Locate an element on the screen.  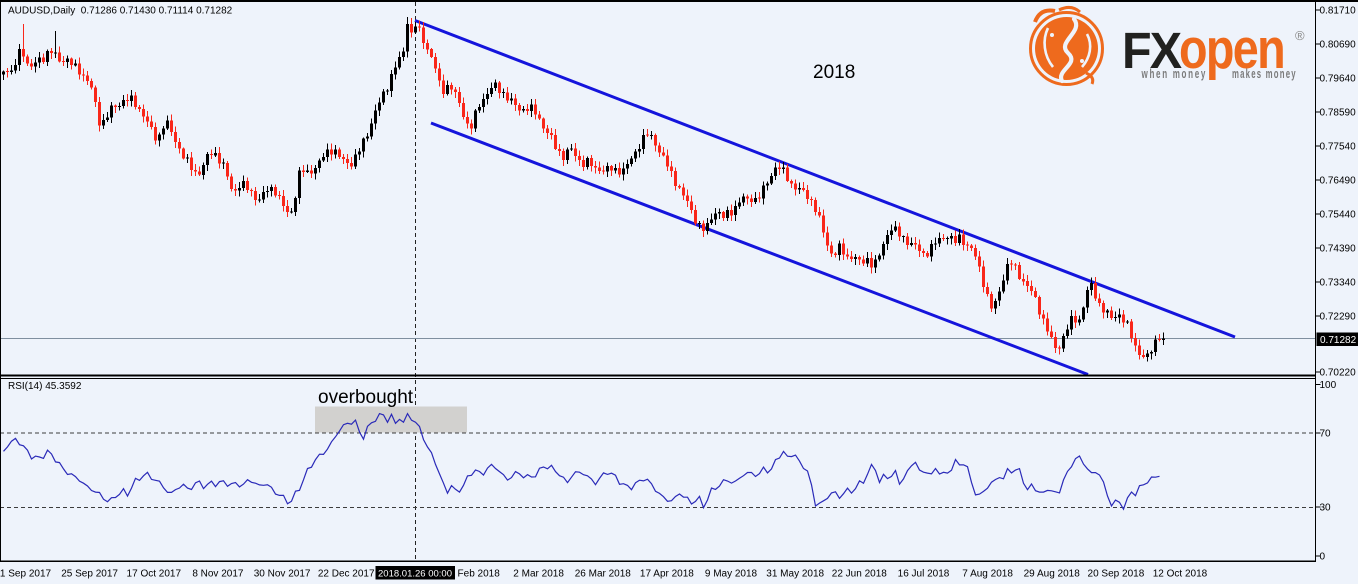
svg-text: 22 Dec 2017 is located at coordinates (346, 574).